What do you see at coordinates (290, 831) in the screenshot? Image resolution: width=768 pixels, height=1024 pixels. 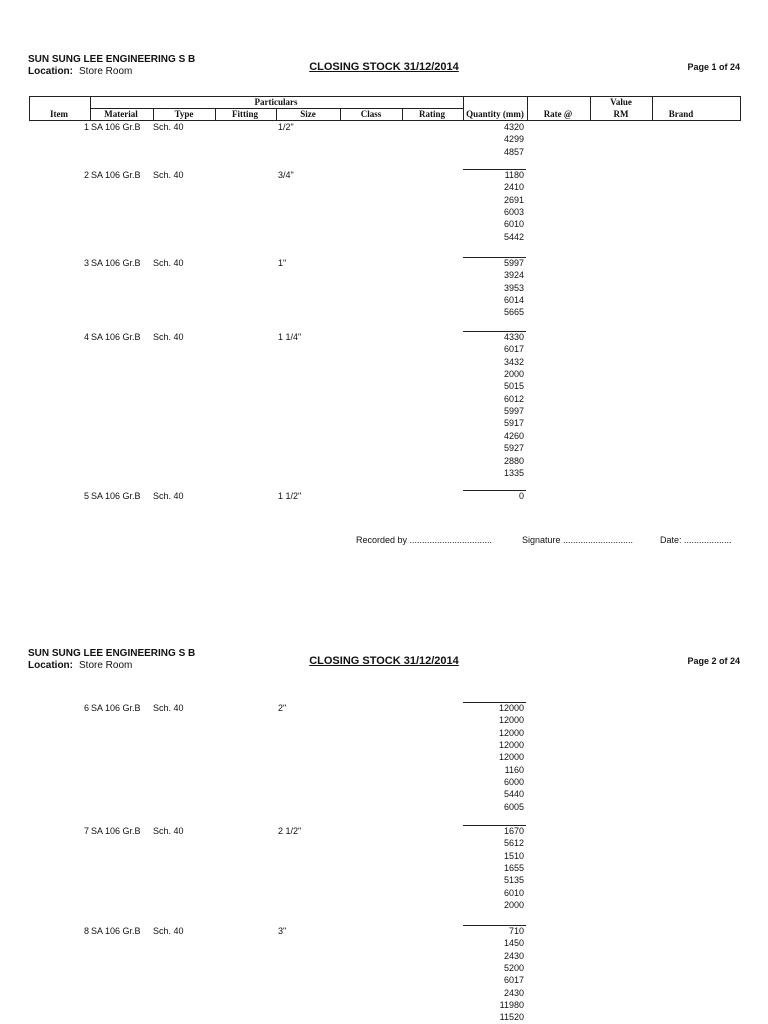 I see `size: 2 1/2"` at bounding box center [290, 831].